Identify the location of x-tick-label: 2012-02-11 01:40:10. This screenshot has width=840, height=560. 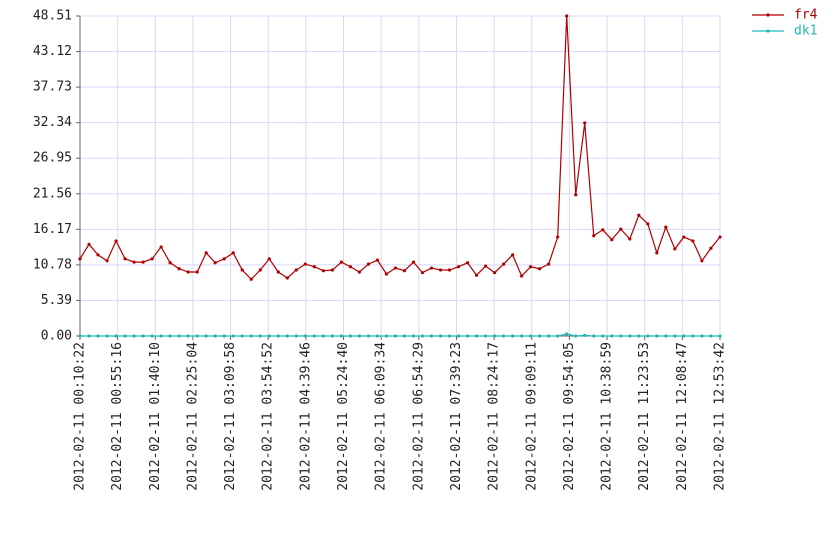
(155, 416).